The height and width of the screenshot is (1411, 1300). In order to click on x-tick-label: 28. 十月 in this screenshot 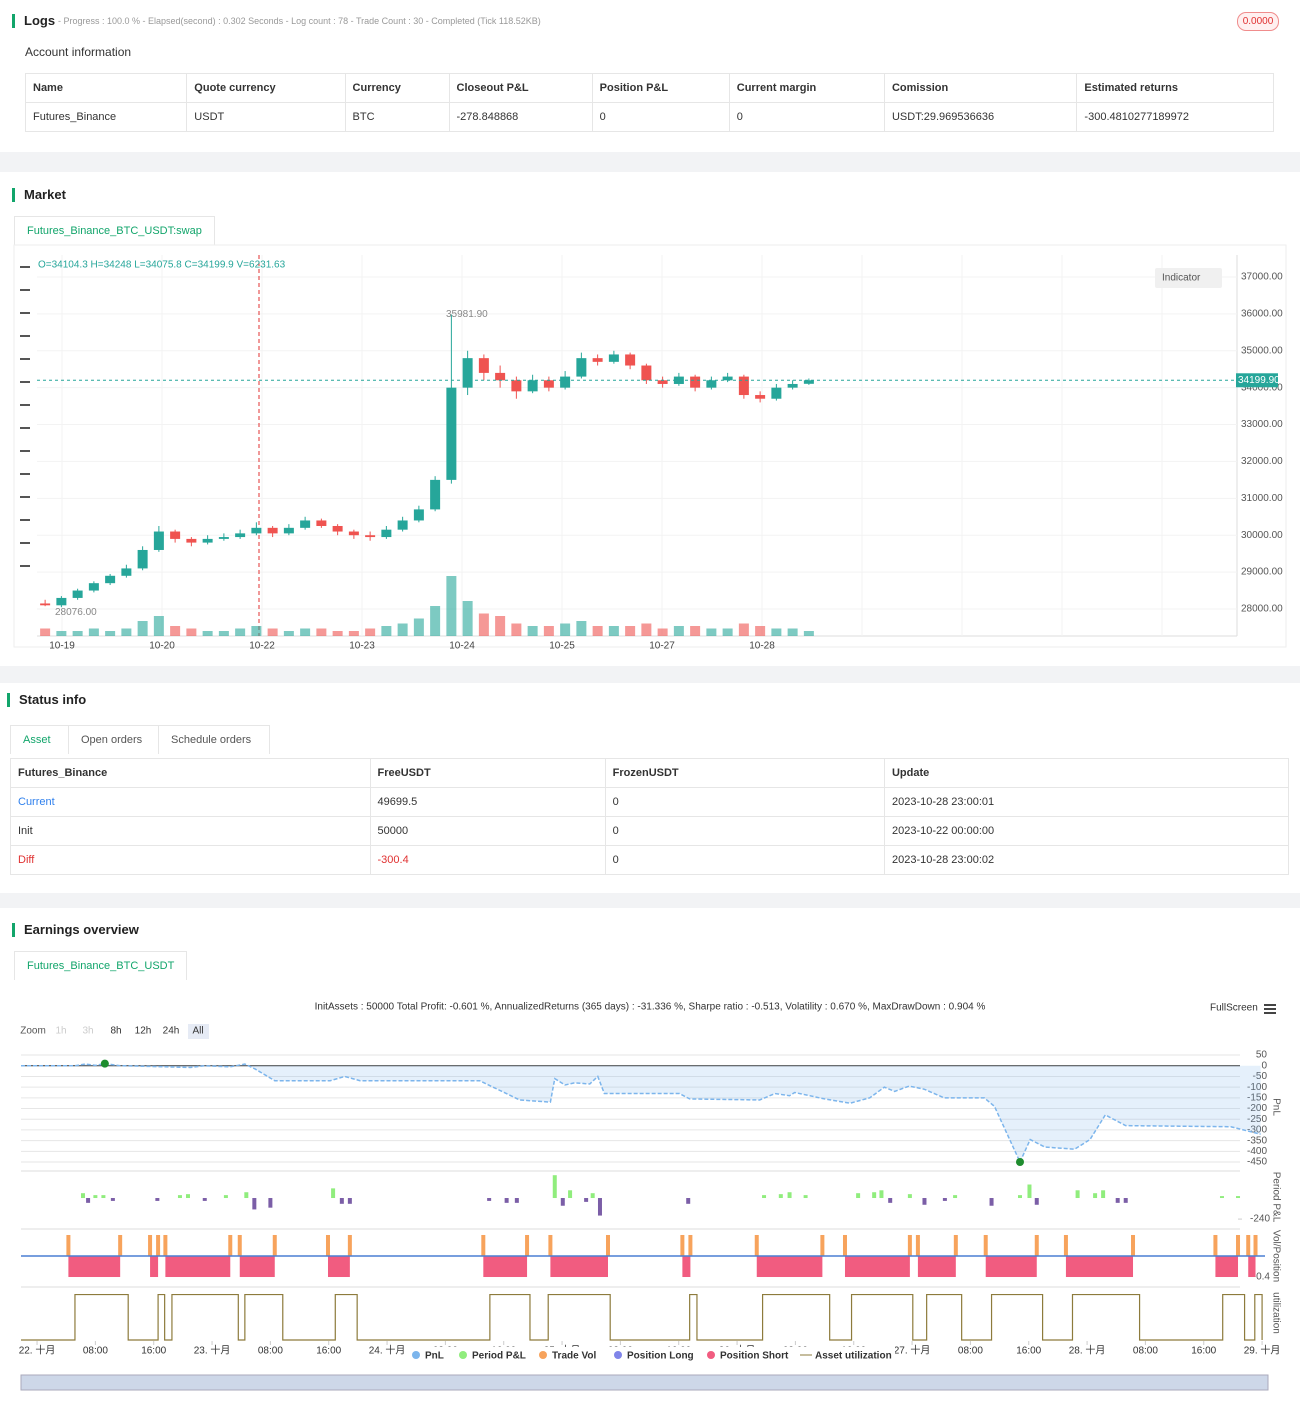, I will do `click(1087, 1350)`.